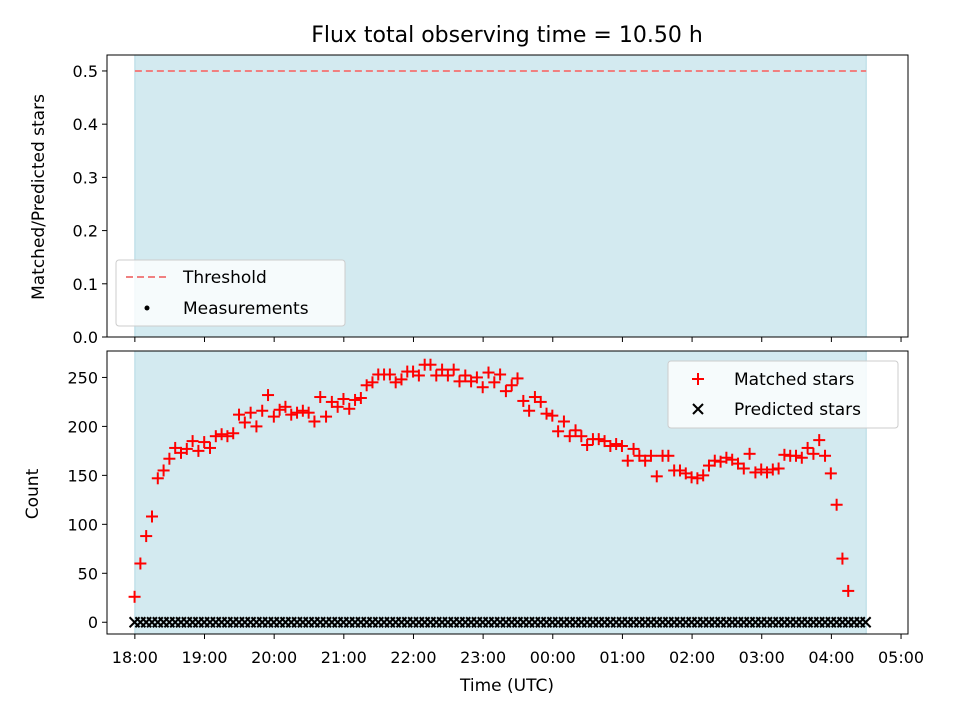 The width and height of the screenshot is (960, 720). What do you see at coordinates (85, 177) in the screenshot?
I see `top-ytick-label: 0.3` at bounding box center [85, 177].